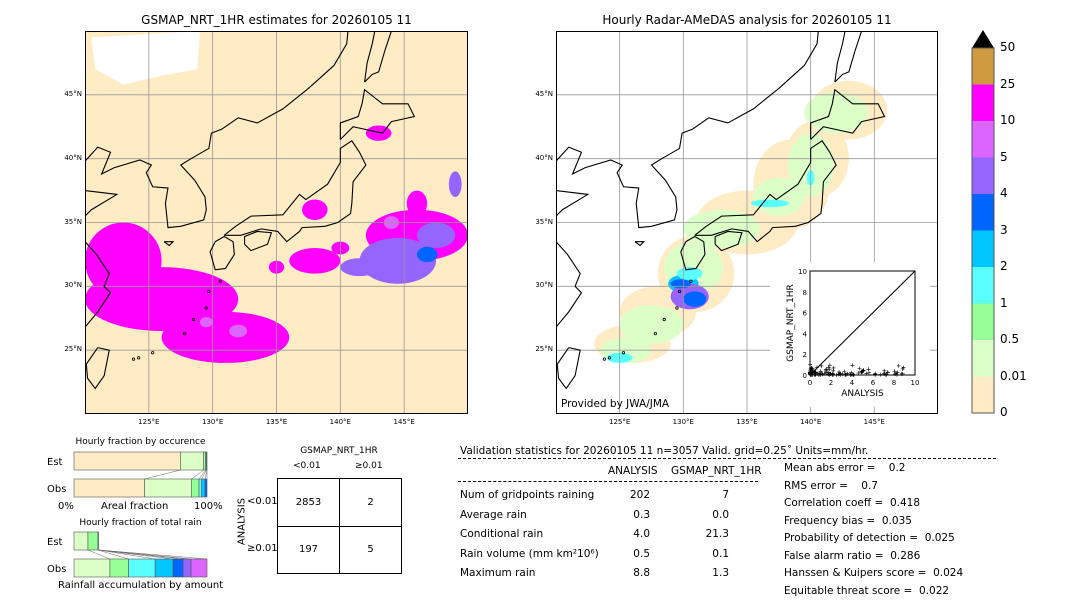  Describe the element at coordinates (1008, 120) in the screenshot. I see `colorbar-tick-label: 10` at that location.